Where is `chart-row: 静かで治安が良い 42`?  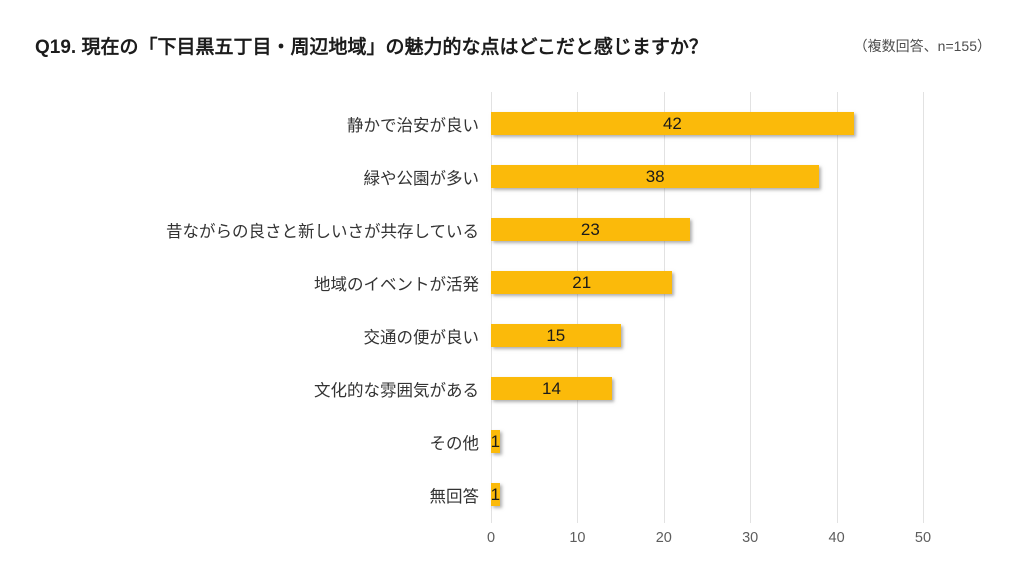 chart-row: 静かで治安が良い 42 is located at coordinates (512, 123).